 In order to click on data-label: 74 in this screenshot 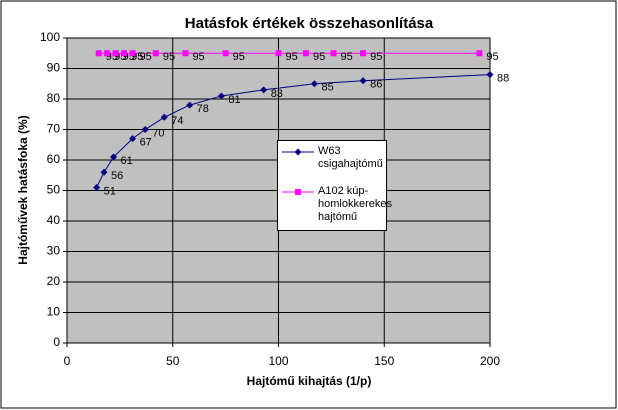, I will do `click(177, 121)`.